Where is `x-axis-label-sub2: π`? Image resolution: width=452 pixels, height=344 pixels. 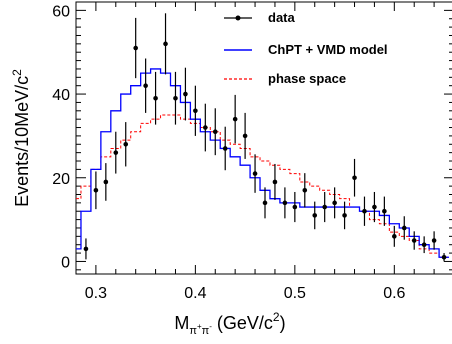
x-axis-label-sub2: π is located at coordinates (206, 331).